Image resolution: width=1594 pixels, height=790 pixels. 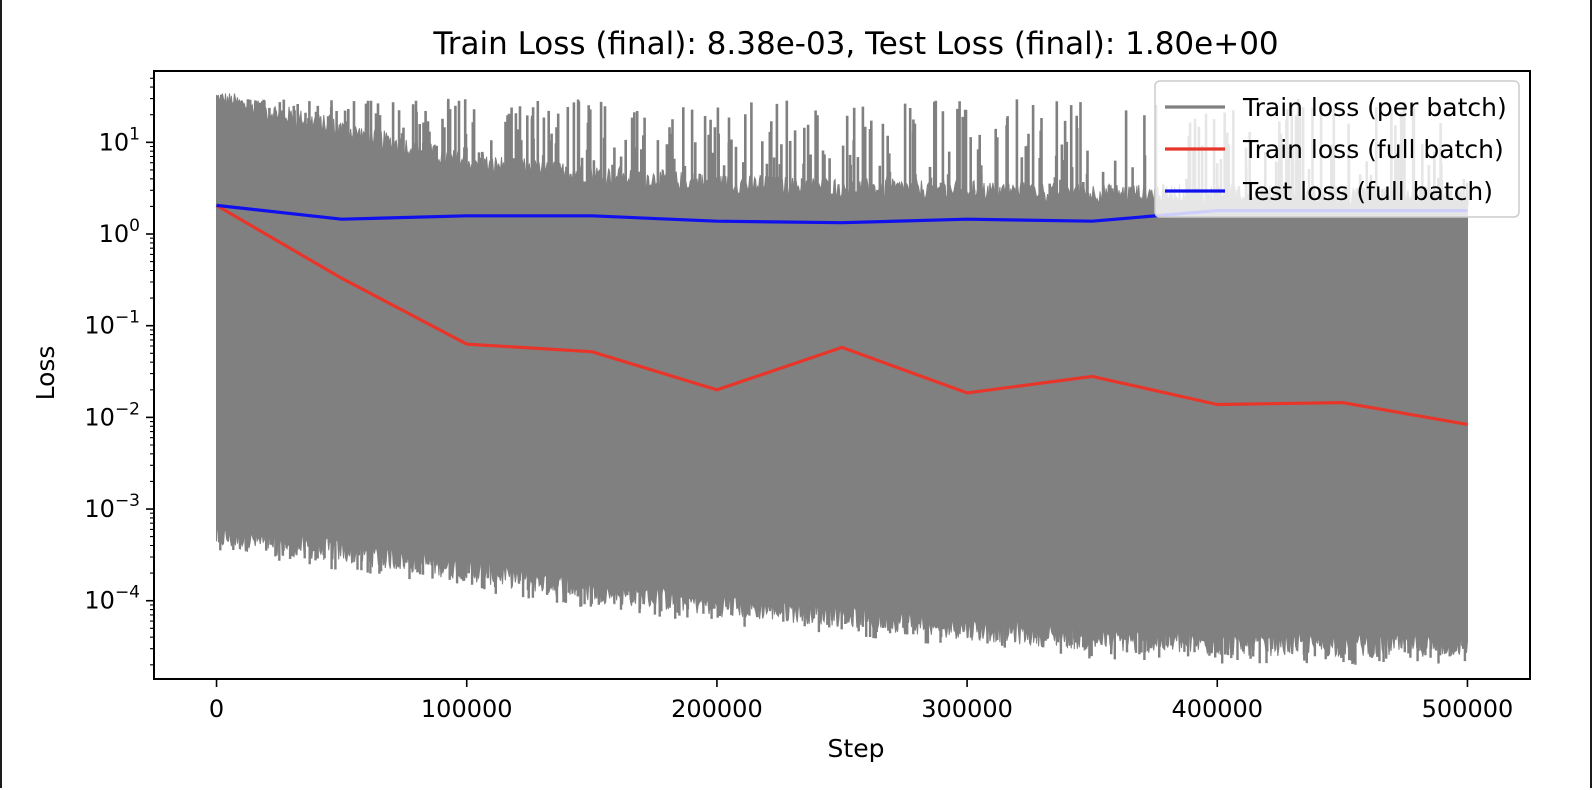 What do you see at coordinates (152, 371) in the screenshot?
I see `y-minor-ticks` at bounding box center [152, 371].